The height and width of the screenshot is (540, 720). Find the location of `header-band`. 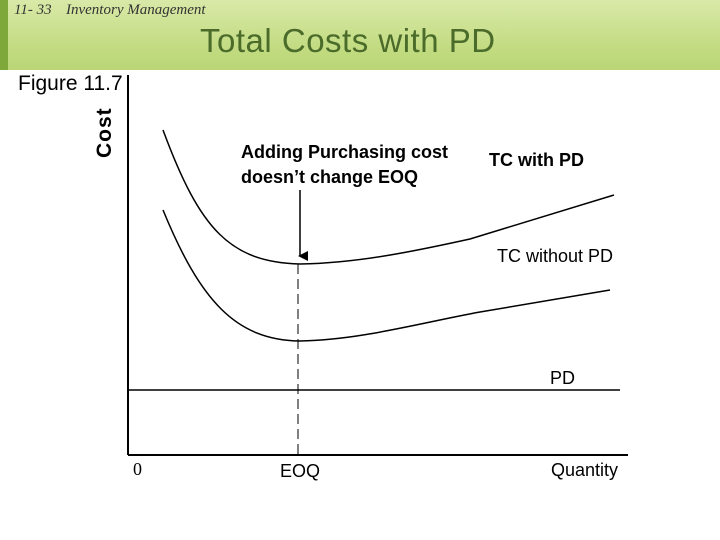

header-band is located at coordinates (360, 35).